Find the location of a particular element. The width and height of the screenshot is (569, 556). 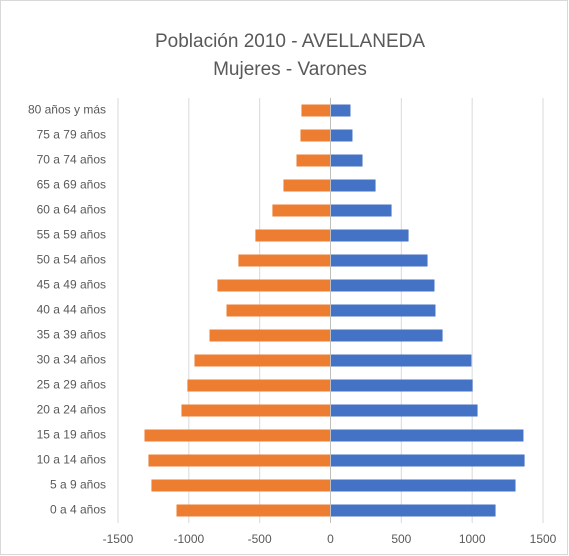

x-tick-label: -500 is located at coordinates (260, 539).